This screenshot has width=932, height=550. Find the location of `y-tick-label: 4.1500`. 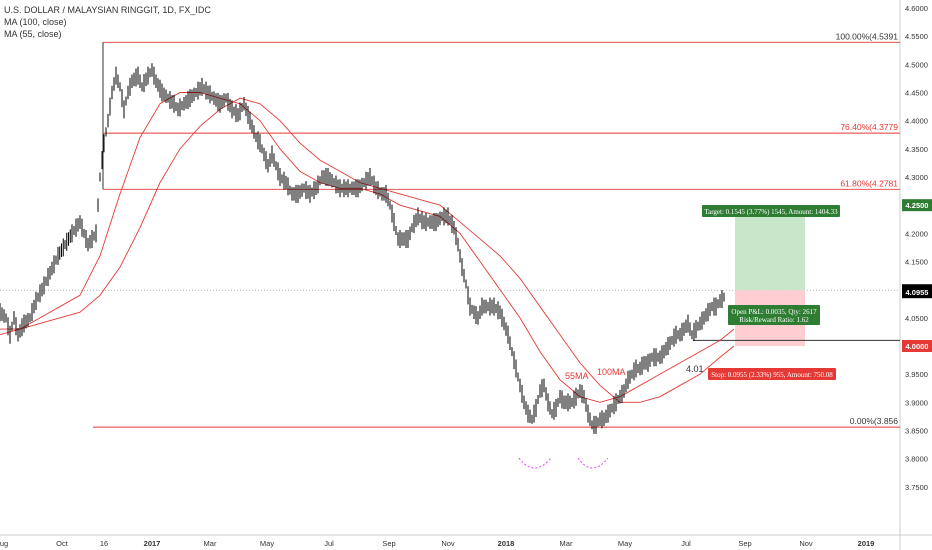

y-tick-label: 4.1500 is located at coordinates (916, 262).